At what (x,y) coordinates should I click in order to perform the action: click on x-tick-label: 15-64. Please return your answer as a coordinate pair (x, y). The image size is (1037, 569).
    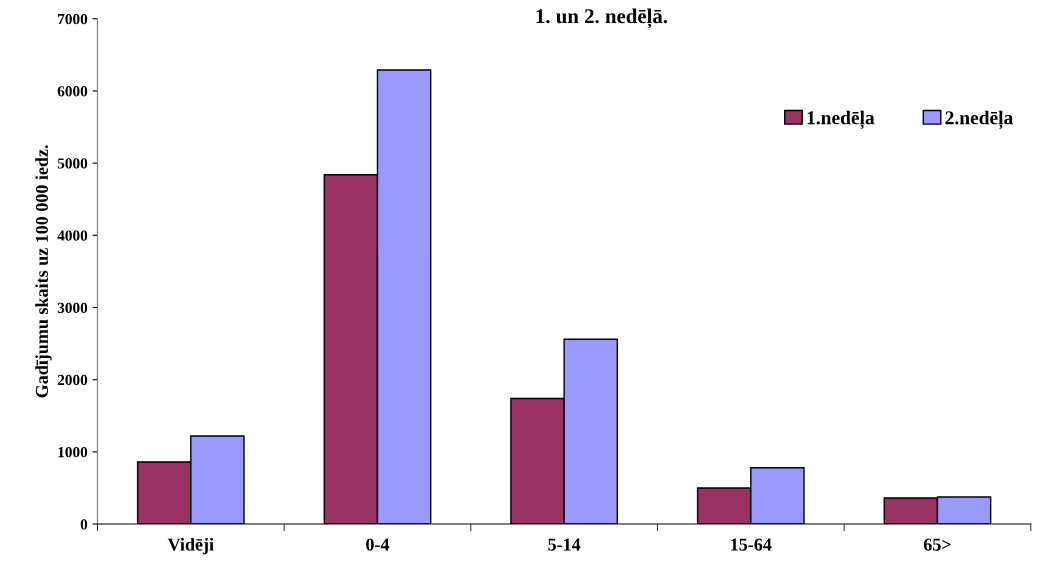
    Looking at the image, I should click on (751, 544).